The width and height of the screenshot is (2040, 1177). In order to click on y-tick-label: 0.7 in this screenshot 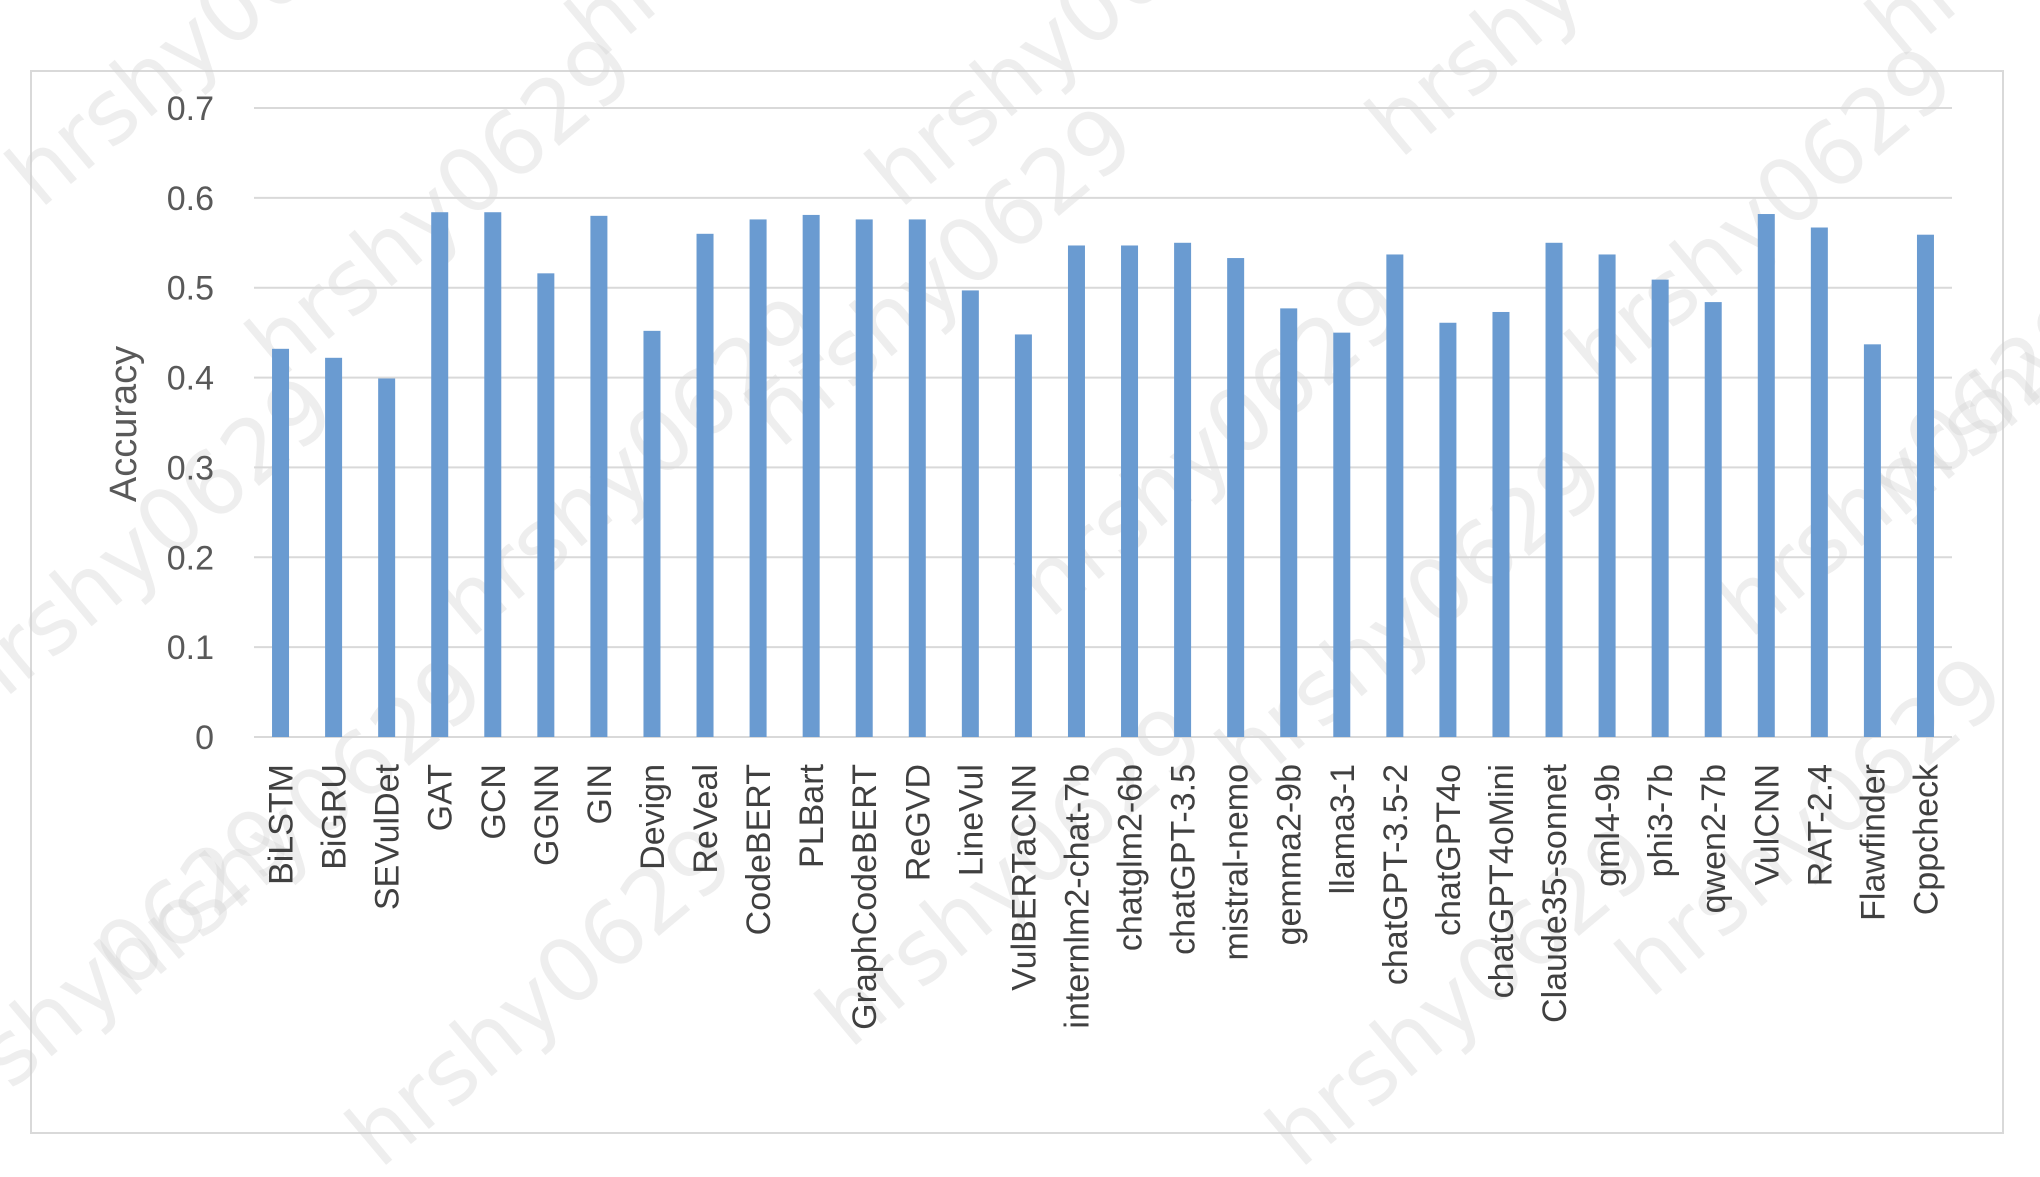, I will do `click(190, 109)`.